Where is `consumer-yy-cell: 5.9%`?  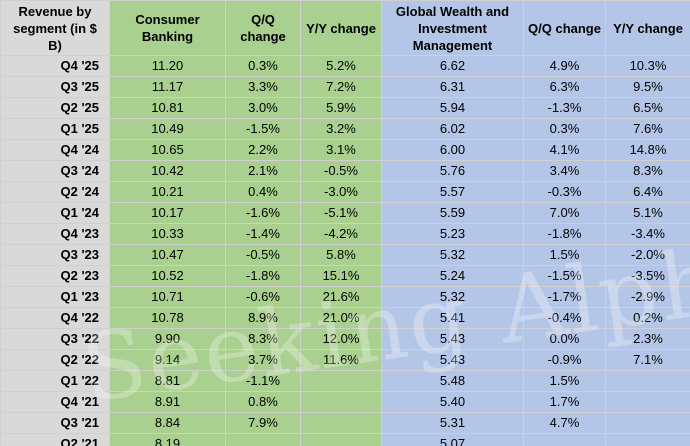 consumer-yy-cell: 5.9% is located at coordinates (341, 108).